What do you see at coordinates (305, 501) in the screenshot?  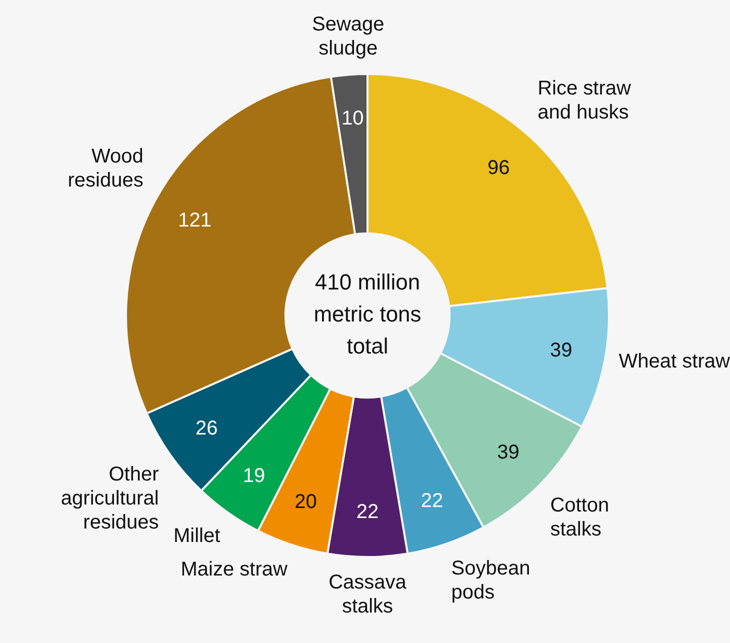 I see `data-label: 20` at bounding box center [305, 501].